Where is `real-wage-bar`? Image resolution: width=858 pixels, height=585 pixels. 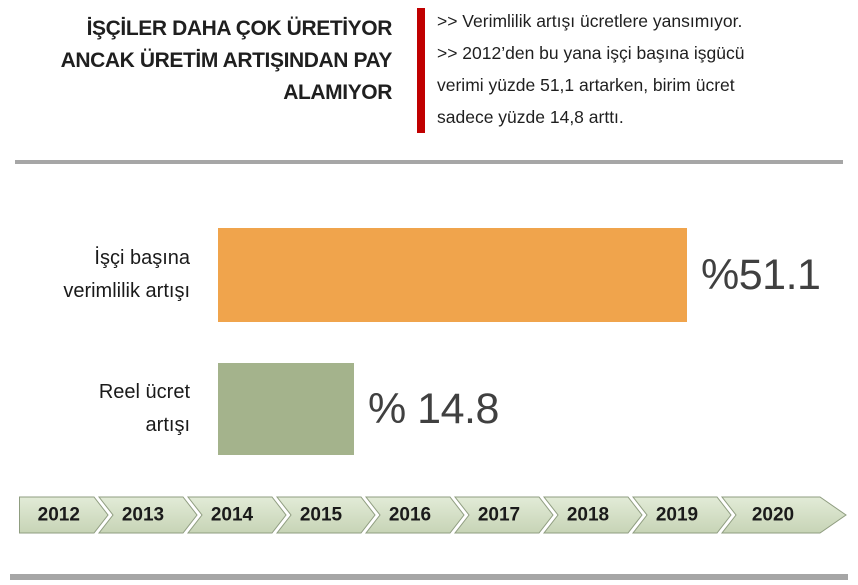 real-wage-bar is located at coordinates (286, 409).